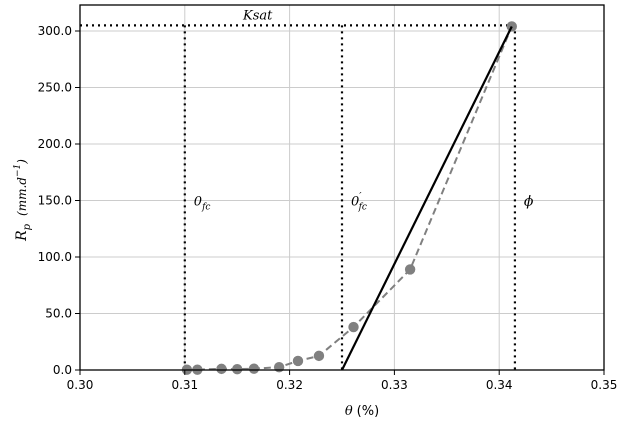 Image resolution: width=624 pixels, height=423 pixels. I want to click on x-axis-label: θ (%), so click(362, 411).